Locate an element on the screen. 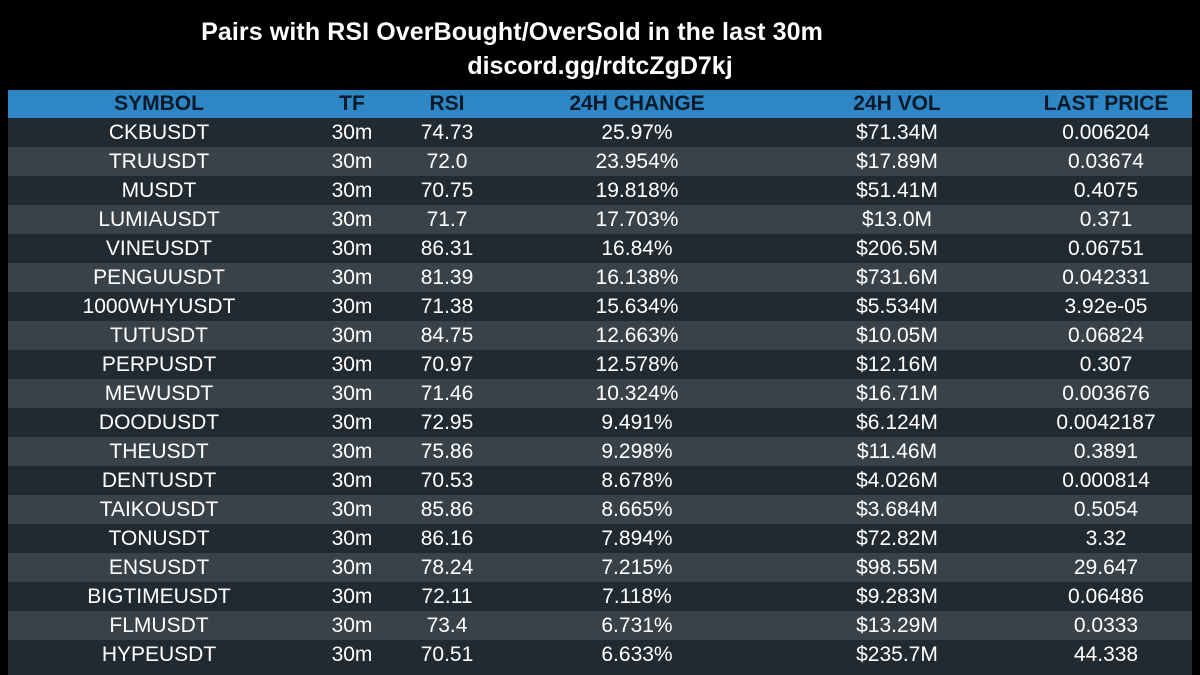  change-cell: 10.324% is located at coordinates (637, 393).